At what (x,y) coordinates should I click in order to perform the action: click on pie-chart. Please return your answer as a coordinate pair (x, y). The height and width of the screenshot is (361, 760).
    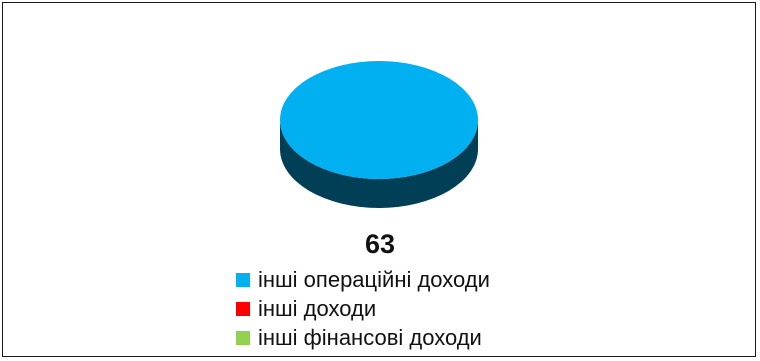
    Looking at the image, I should click on (379, 134).